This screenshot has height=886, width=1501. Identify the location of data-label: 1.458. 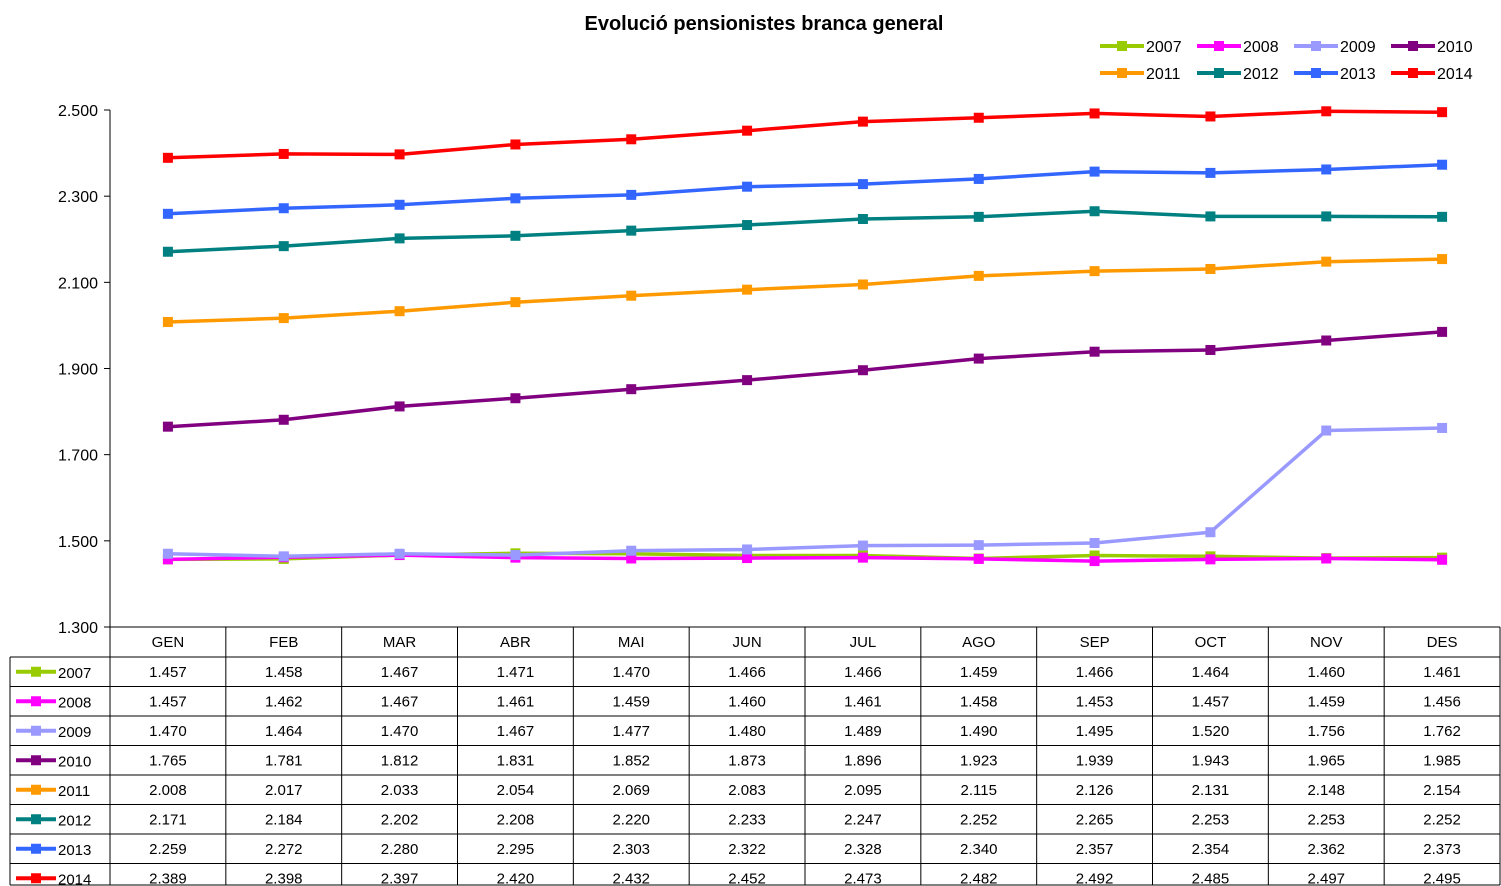
(284, 672).